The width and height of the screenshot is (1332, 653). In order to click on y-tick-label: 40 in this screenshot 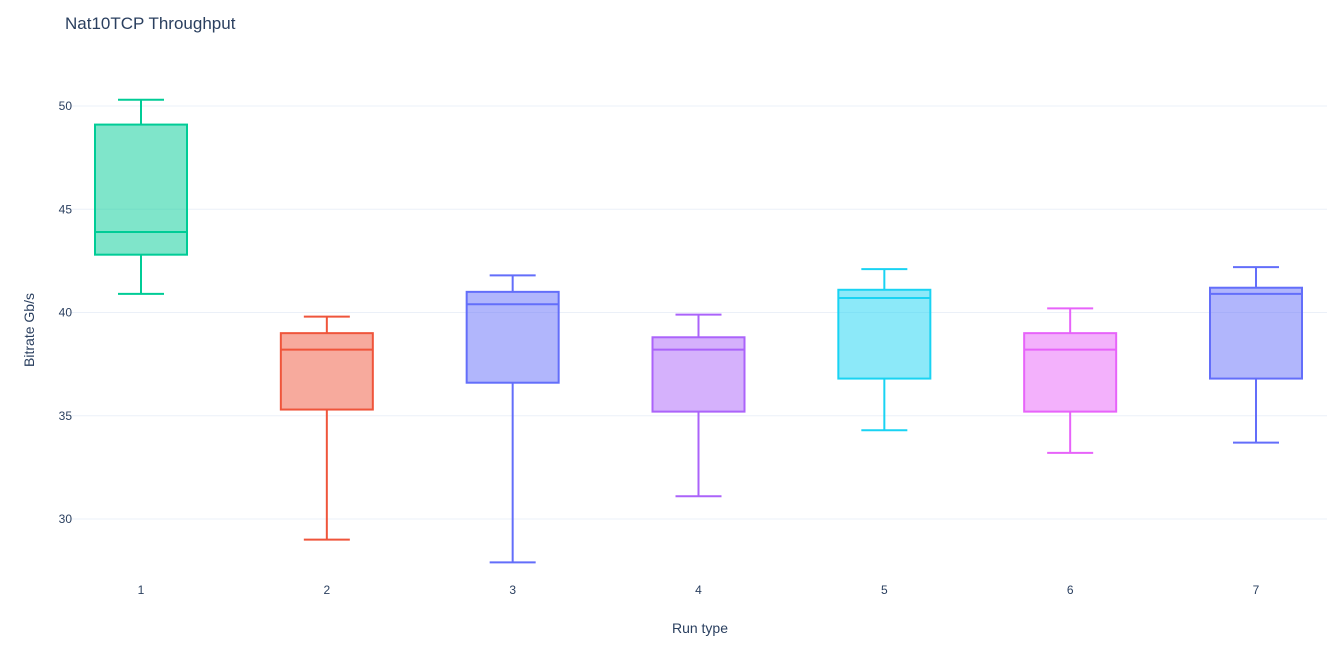, I will do `click(66, 313)`.